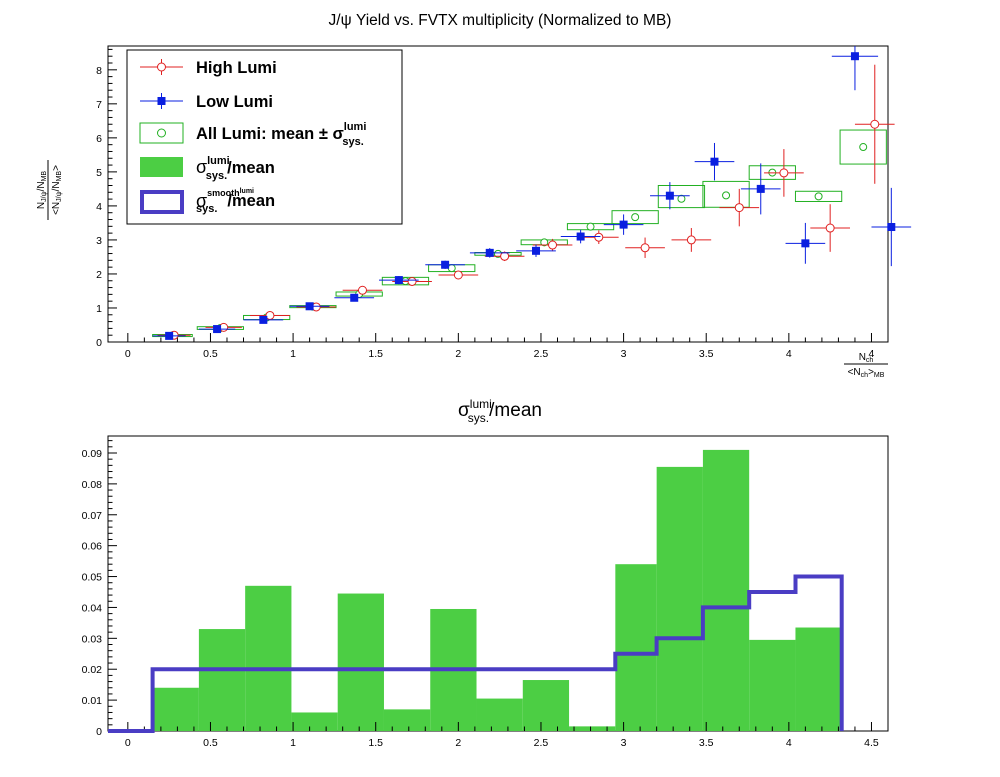 The height and width of the screenshot is (777, 1000). Describe the element at coordinates (872, 354) in the screenshot. I see `top-x-tick-label: 4` at that location.